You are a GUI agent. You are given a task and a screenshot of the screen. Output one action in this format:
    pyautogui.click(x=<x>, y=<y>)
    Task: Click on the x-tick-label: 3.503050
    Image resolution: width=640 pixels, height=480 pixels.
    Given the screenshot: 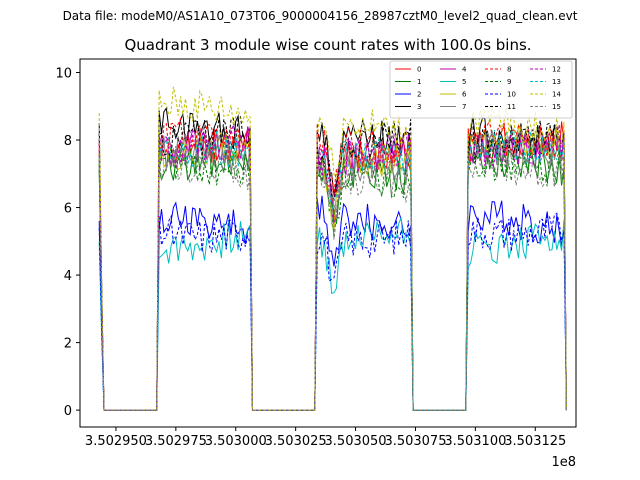 What is the action you would take?
    pyautogui.click(x=356, y=441)
    